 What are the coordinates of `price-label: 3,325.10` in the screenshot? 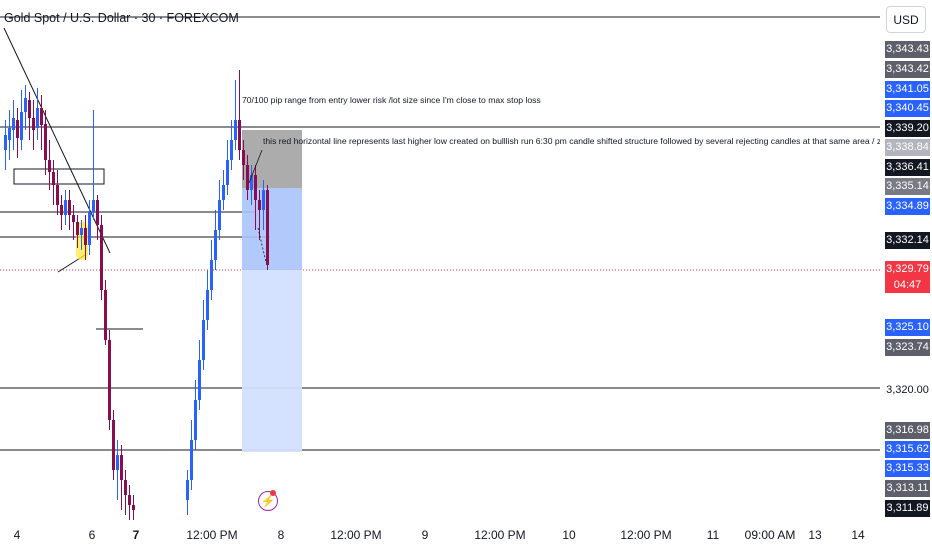 It's located at (907, 327).